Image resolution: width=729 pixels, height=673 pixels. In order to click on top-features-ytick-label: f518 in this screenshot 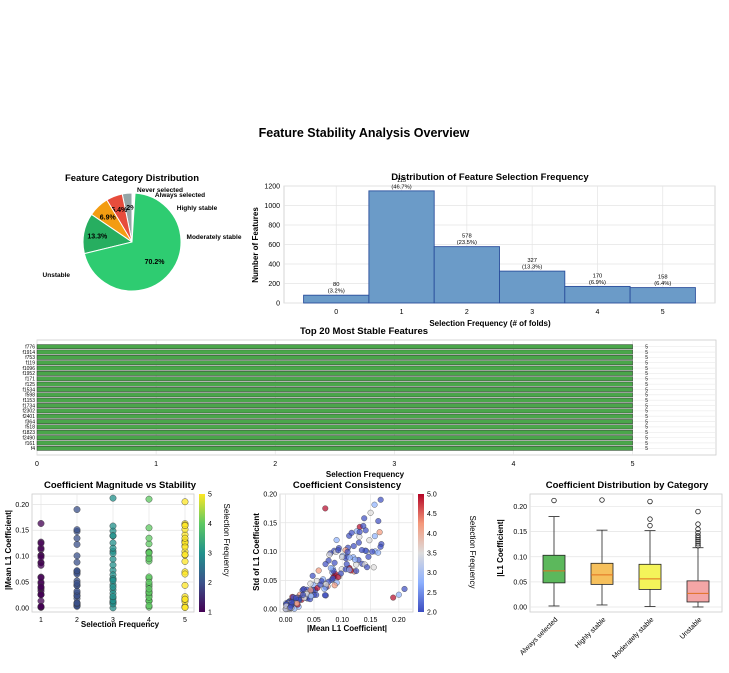, I will do `click(30, 428)`.